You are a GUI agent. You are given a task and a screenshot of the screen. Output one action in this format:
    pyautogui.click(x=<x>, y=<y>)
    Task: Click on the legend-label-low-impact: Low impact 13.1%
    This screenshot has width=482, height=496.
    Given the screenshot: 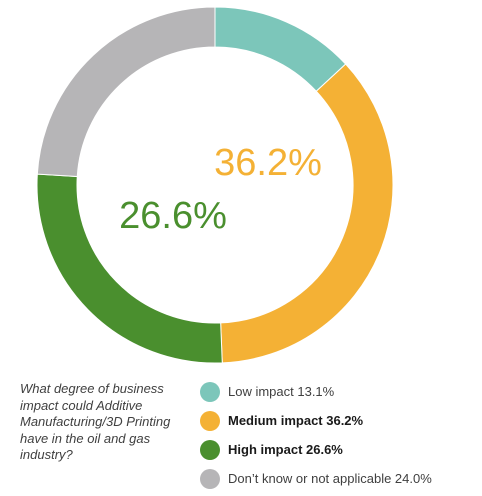 What is the action you would take?
    pyautogui.click(x=281, y=391)
    